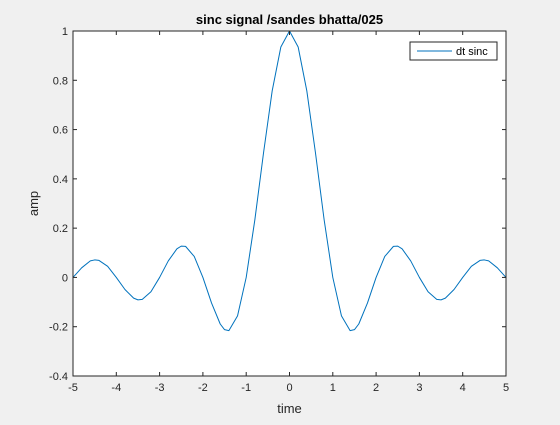  Describe the element at coordinates (65, 278) in the screenshot. I see `y-tick-label: 0` at that location.